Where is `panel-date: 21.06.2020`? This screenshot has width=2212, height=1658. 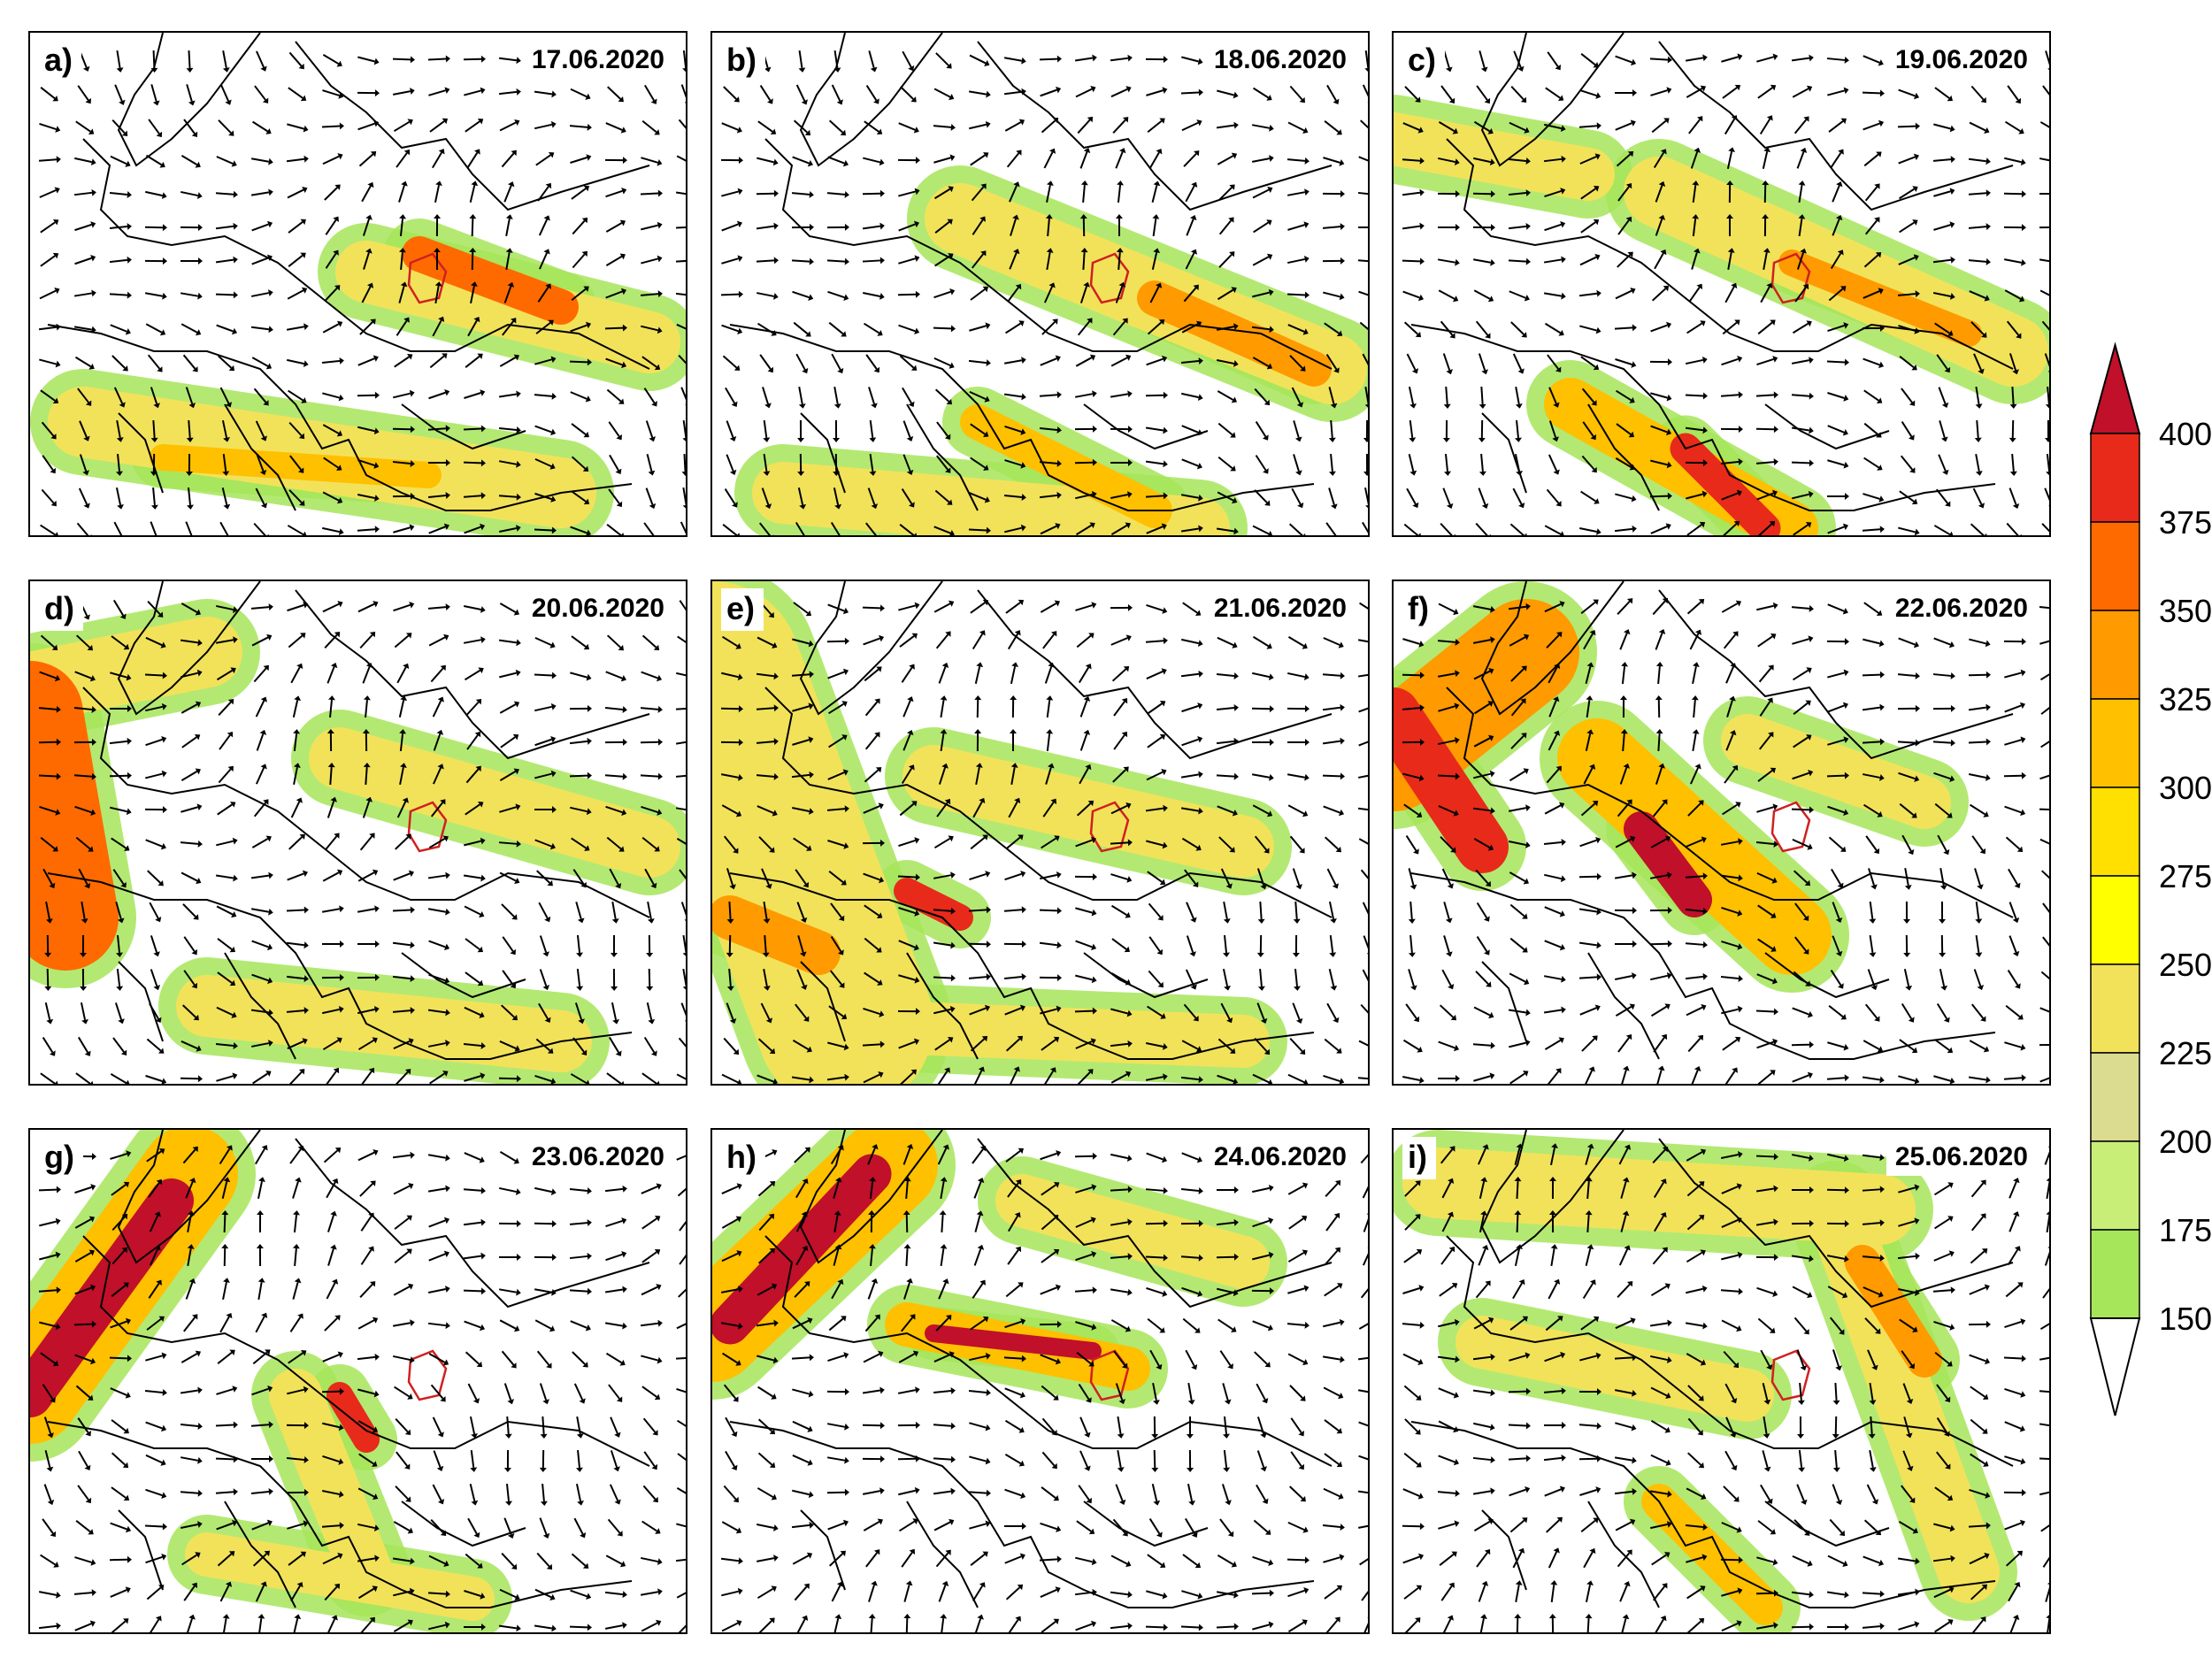
panel-date: 21.06.2020 is located at coordinates (1280, 608).